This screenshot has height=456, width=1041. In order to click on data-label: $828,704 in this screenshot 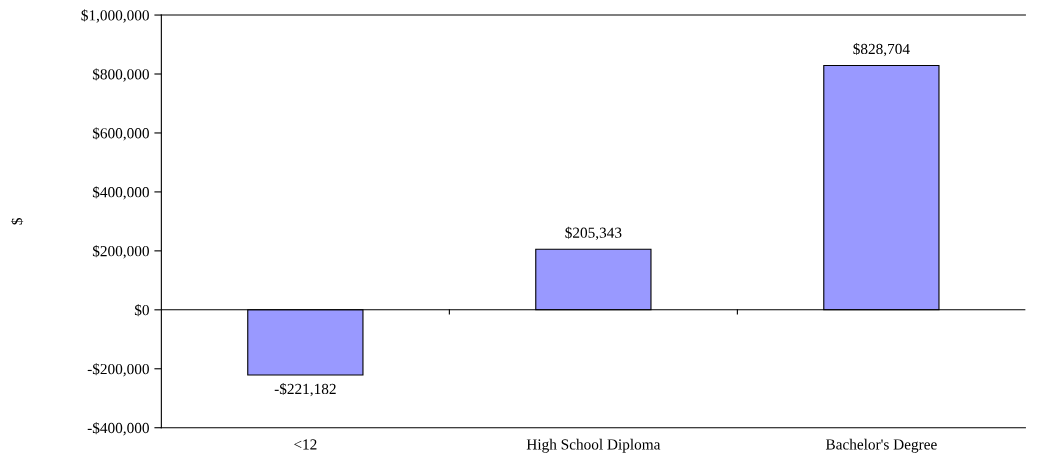, I will do `click(881, 49)`.